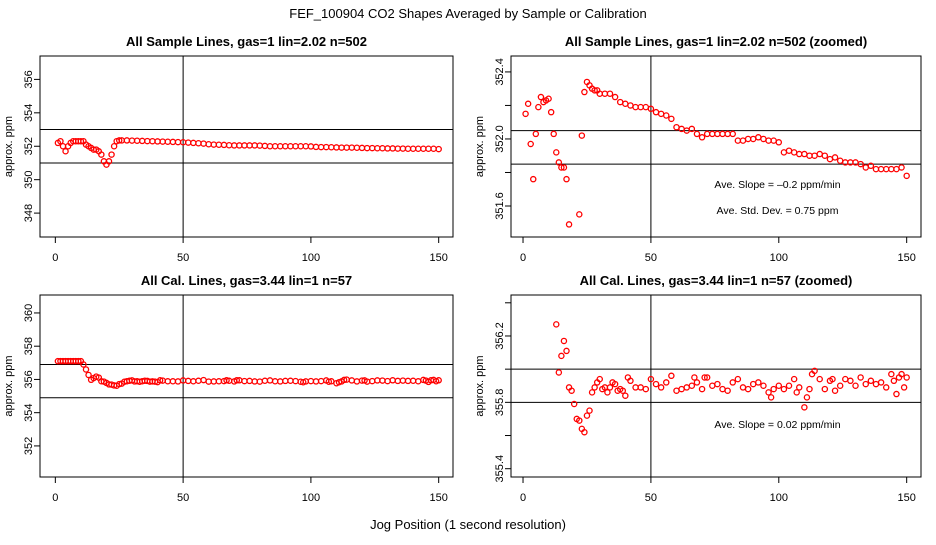 This screenshot has width=936, height=545. Describe the element at coordinates (716, 386) in the screenshot. I see `plot-frame` at that location.